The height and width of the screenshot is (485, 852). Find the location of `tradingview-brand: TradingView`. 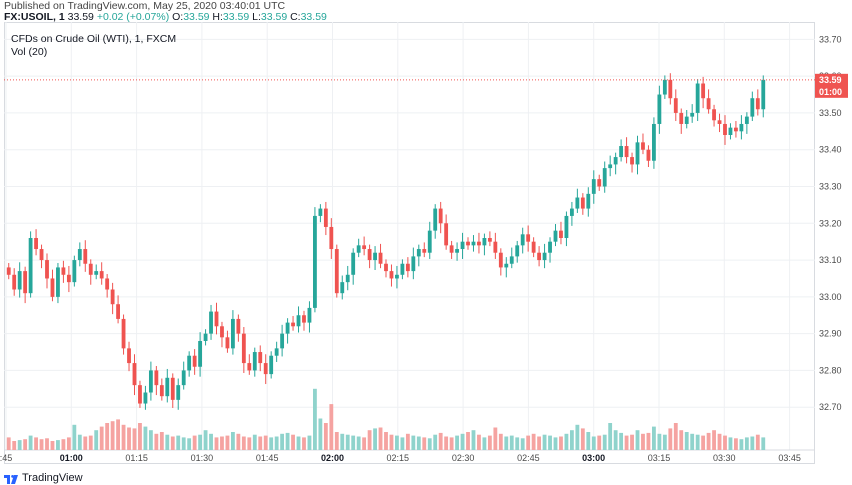

tradingview-brand: TradingView is located at coordinates (52, 477).